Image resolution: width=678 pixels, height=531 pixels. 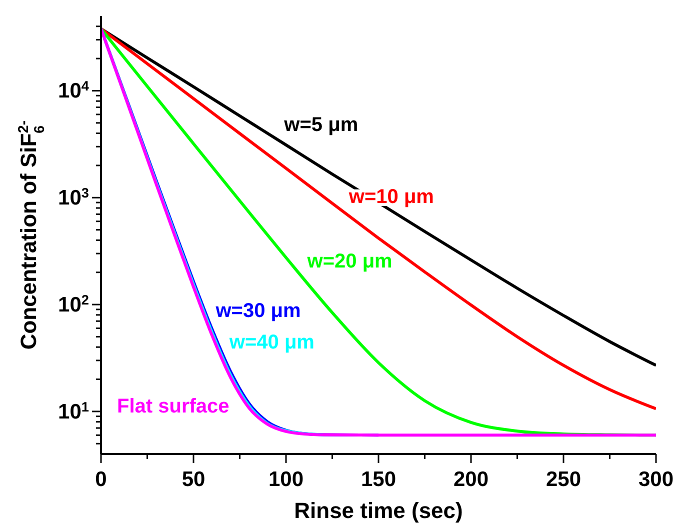 What do you see at coordinates (378, 510) in the screenshot?
I see `x-axis-title: Rinse time (sec)` at bounding box center [378, 510].